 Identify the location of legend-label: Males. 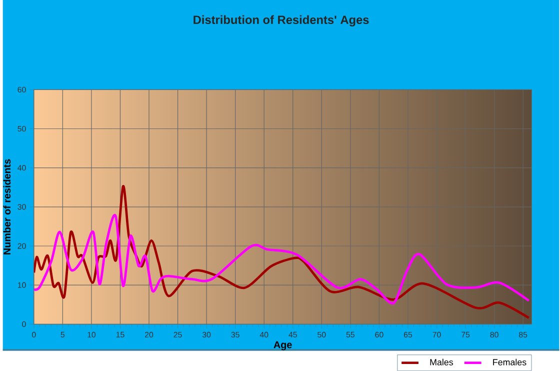
(441, 362).